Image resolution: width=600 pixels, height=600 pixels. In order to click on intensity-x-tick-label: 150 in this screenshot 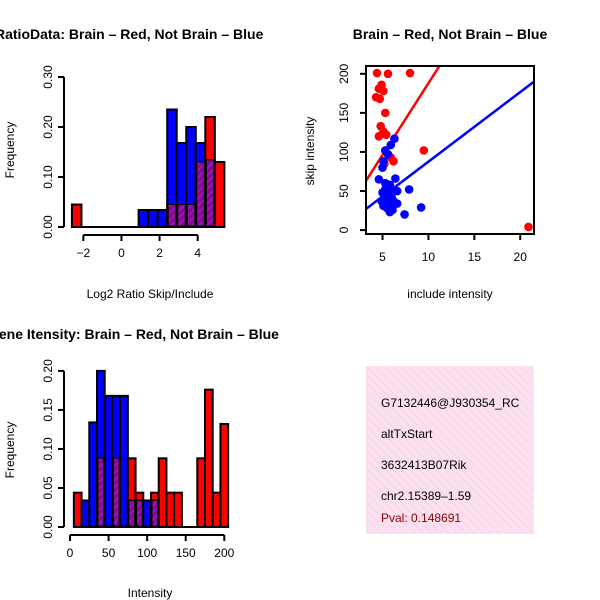, I will do `click(186, 553)`.